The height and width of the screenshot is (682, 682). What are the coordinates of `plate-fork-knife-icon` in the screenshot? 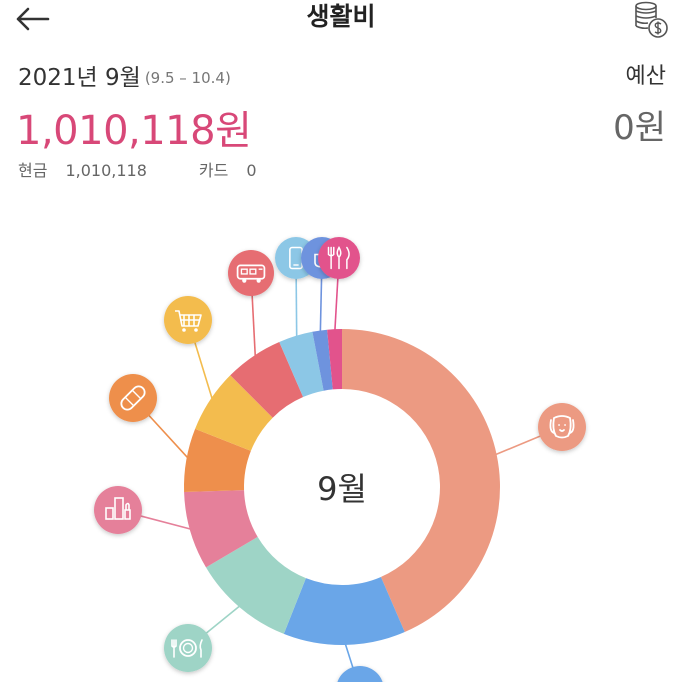 It's located at (187, 648).